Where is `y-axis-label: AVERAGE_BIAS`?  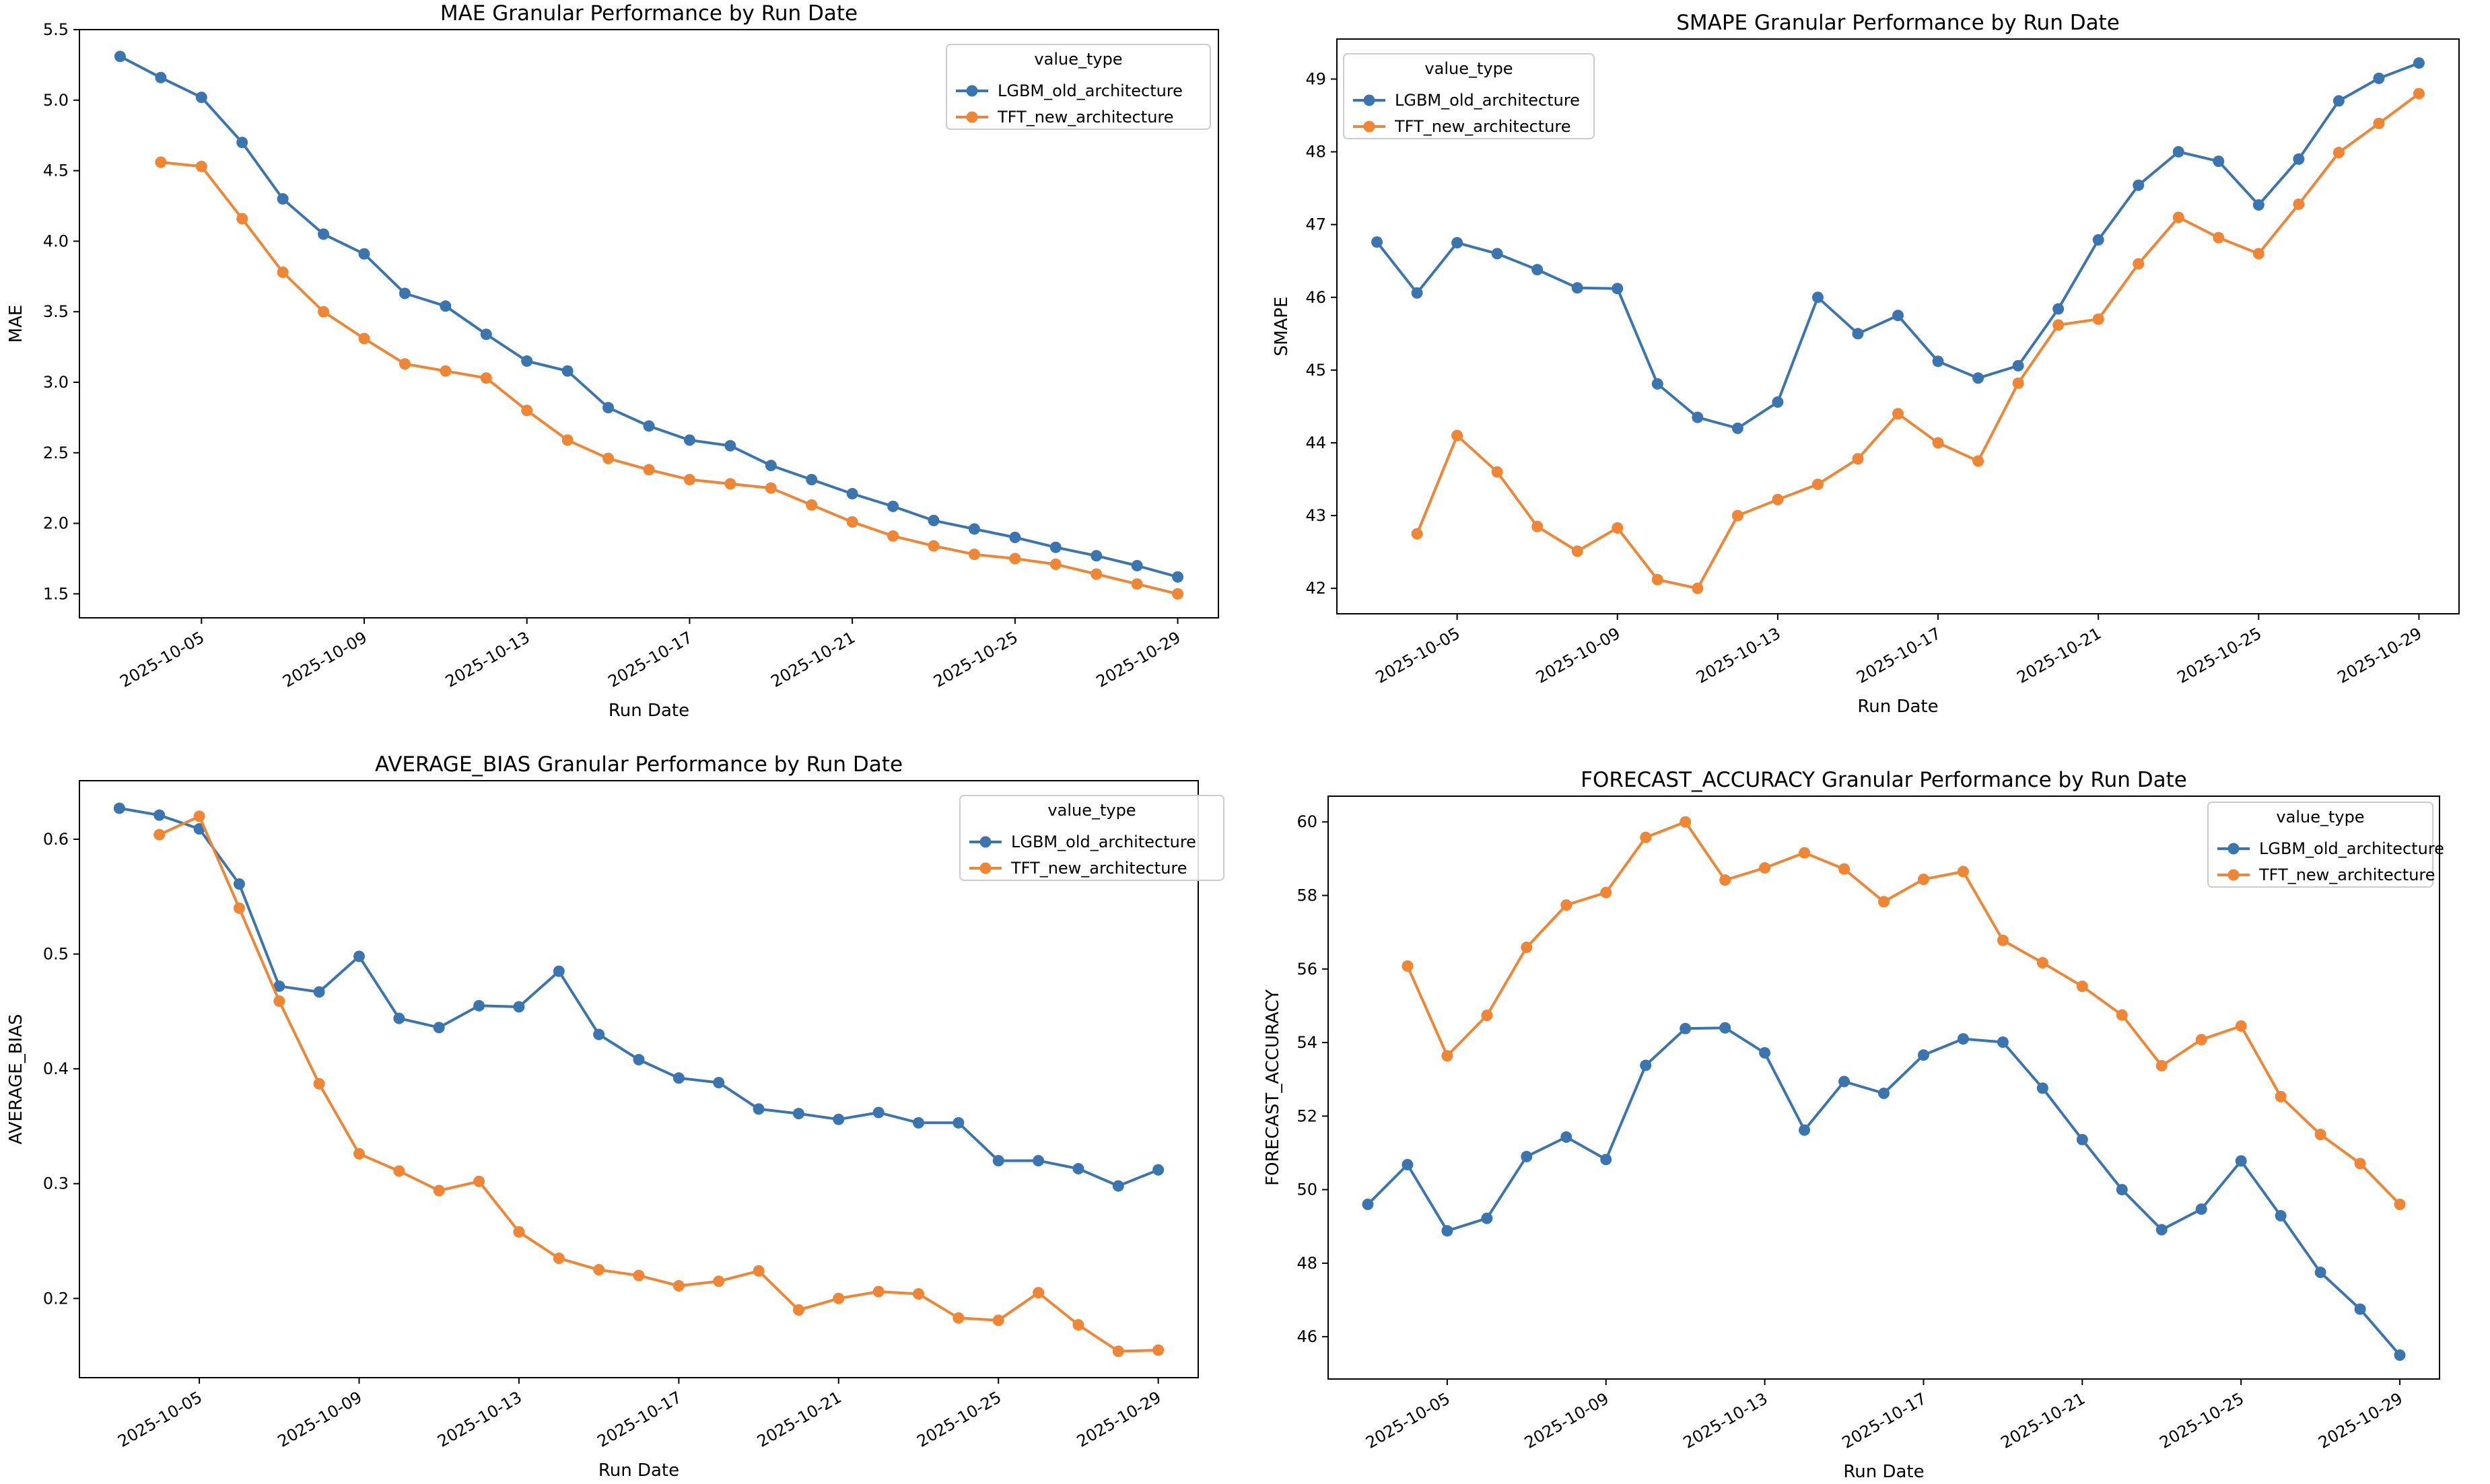 y-axis-label: AVERAGE_BIAS is located at coordinates (16, 1079).